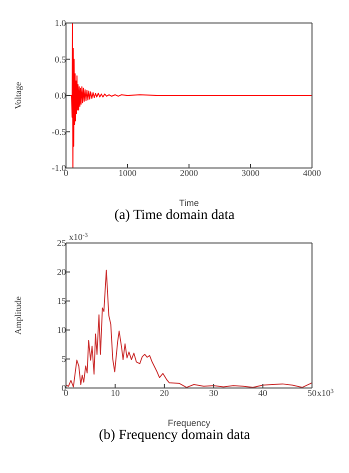 The image size is (349, 473). I want to click on y-tick-label: -0.5, so click(59, 131).